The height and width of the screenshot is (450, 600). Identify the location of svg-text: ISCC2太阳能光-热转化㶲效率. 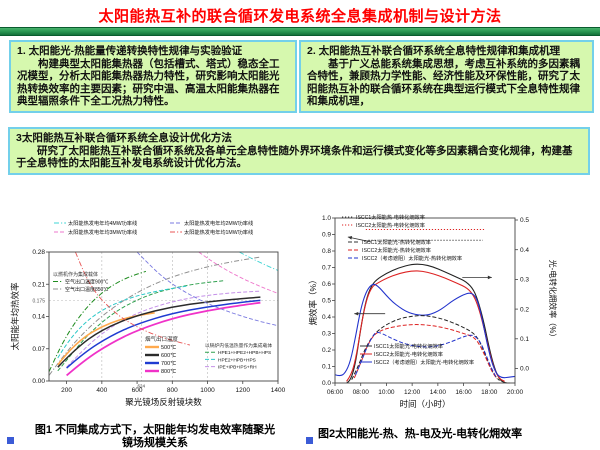
(396, 250).